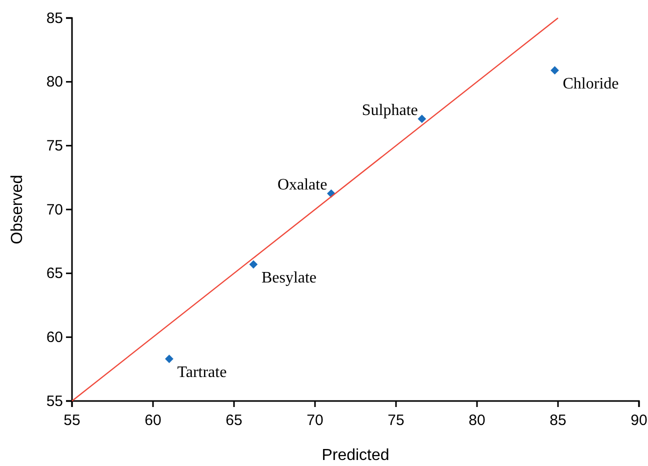 The image size is (648, 466). What do you see at coordinates (289, 277) in the screenshot?
I see `annotation: Besylate` at bounding box center [289, 277].